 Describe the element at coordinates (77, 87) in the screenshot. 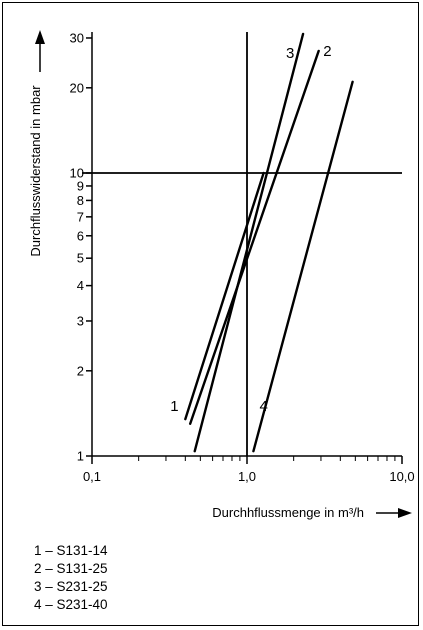

I see `y-tick-label: 20` at that location.